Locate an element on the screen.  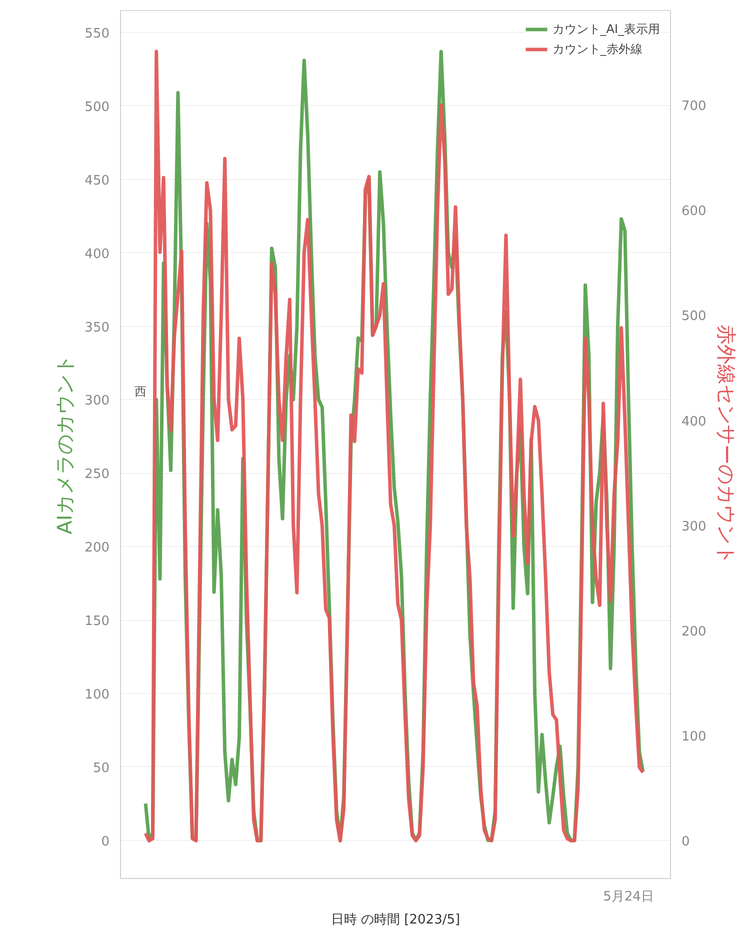
annotation: 西 is located at coordinates (140, 391).